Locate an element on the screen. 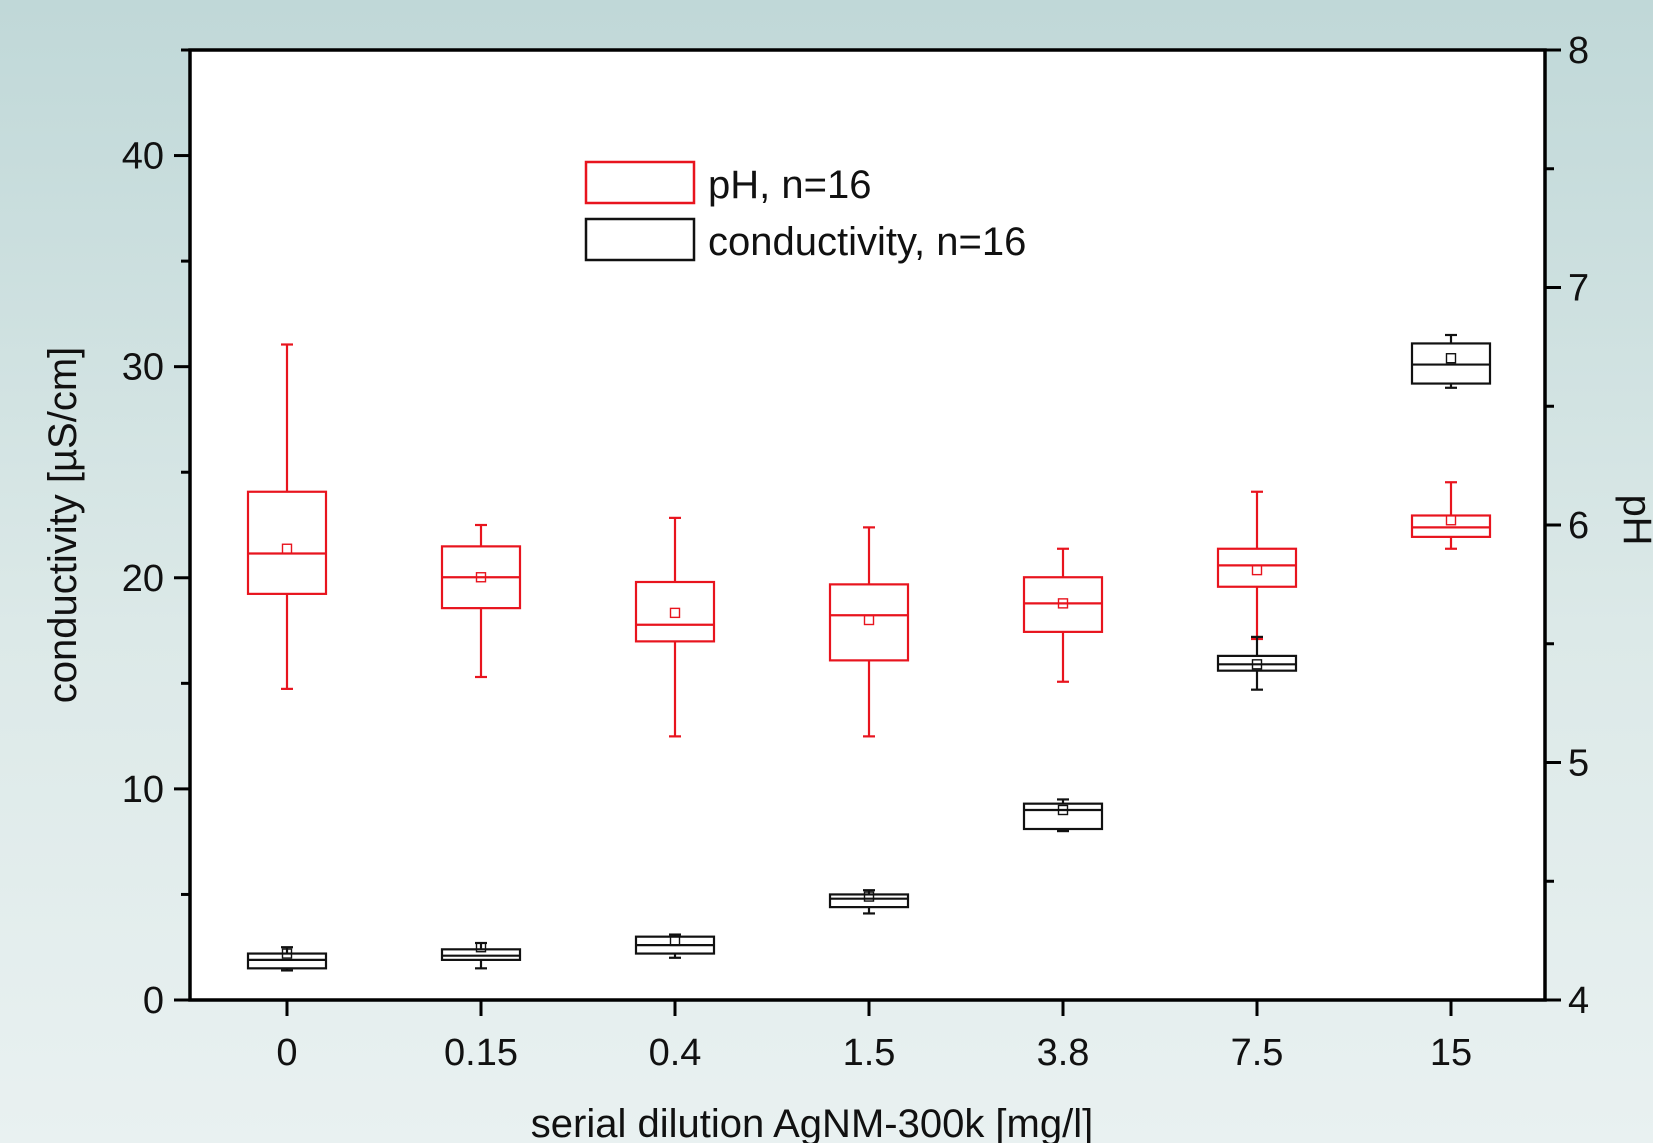 The image size is (1653, 1143). x-tick-label: 0.4 is located at coordinates (675, 1053).